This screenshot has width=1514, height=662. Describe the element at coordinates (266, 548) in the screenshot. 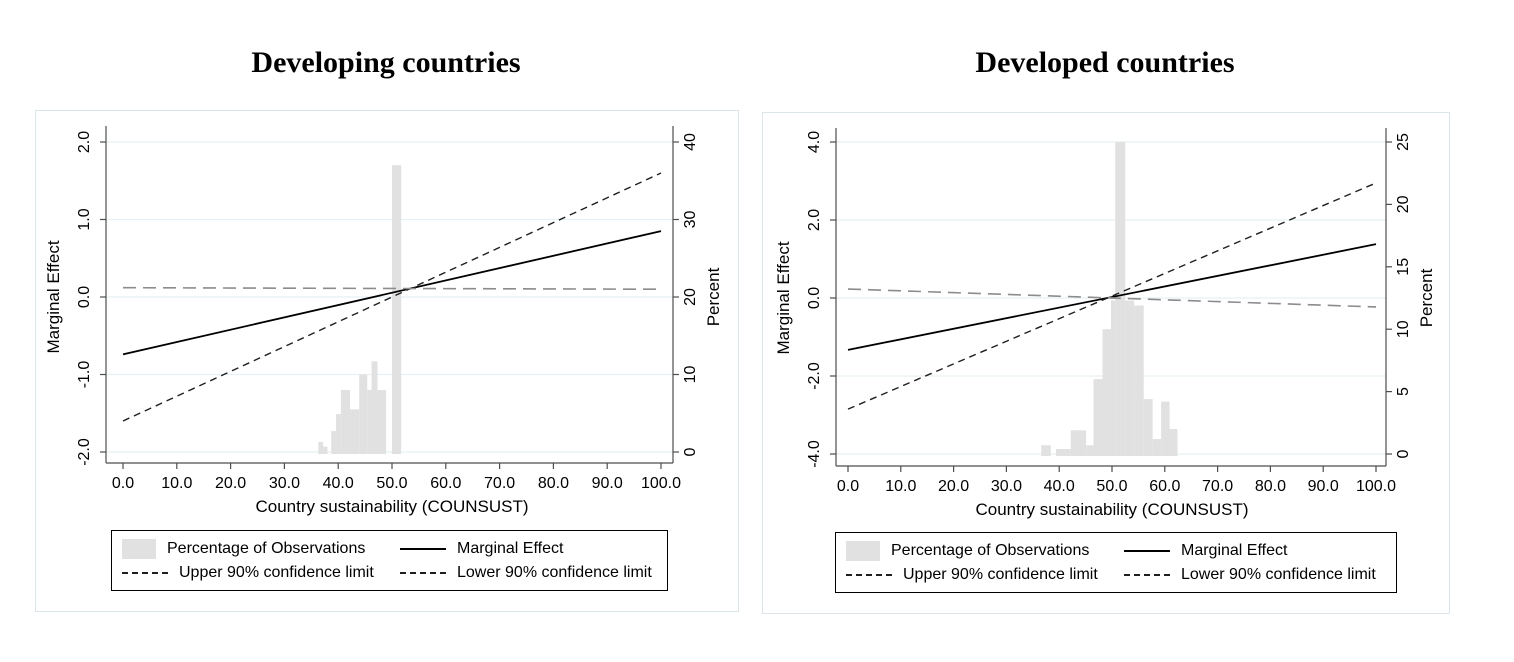

I see `legend-label: Percentage of Observations` at that location.